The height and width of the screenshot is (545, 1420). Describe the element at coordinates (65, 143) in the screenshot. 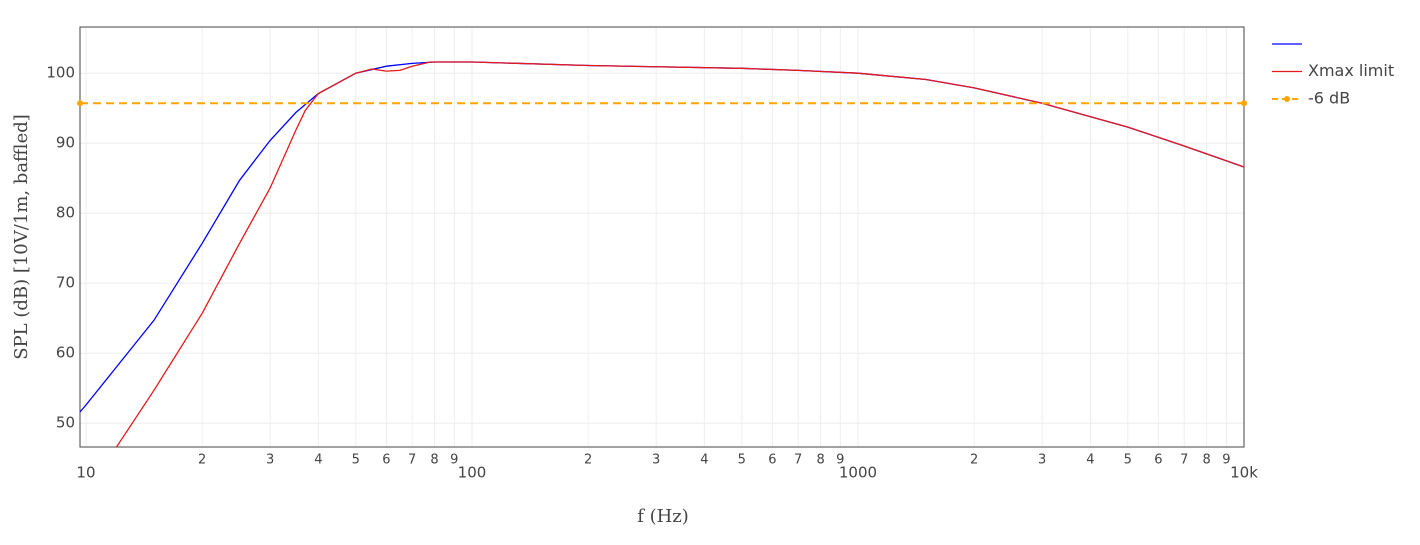

I see `y-tick-label: 90` at that location.